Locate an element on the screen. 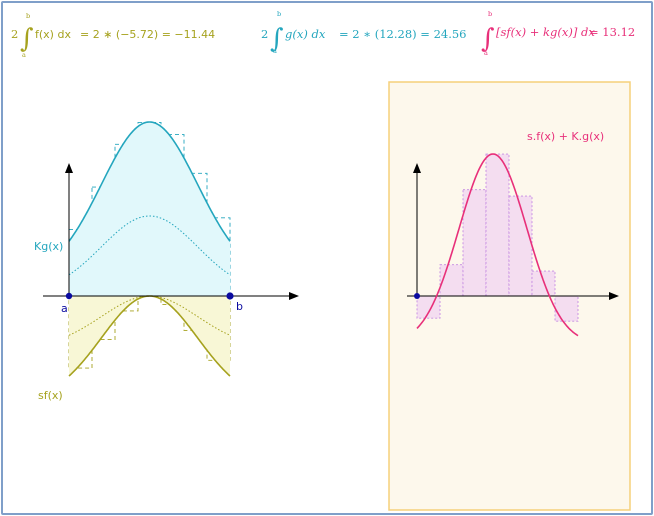 This screenshot has height=516, width=654. formula-g-lower: a is located at coordinates (275, 51).